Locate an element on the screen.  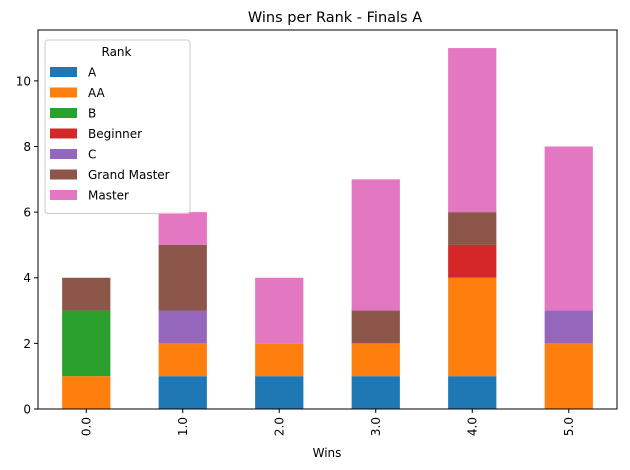
x-tick-label: 3.0 is located at coordinates (376, 426).